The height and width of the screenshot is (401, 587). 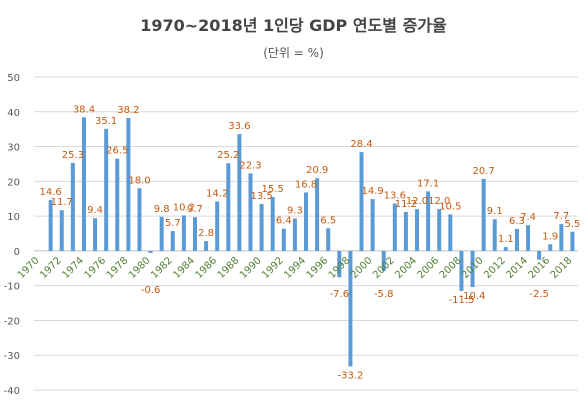 What do you see at coordinates (306, 184) in the screenshot?
I see `data-label: 16.8` at bounding box center [306, 184].